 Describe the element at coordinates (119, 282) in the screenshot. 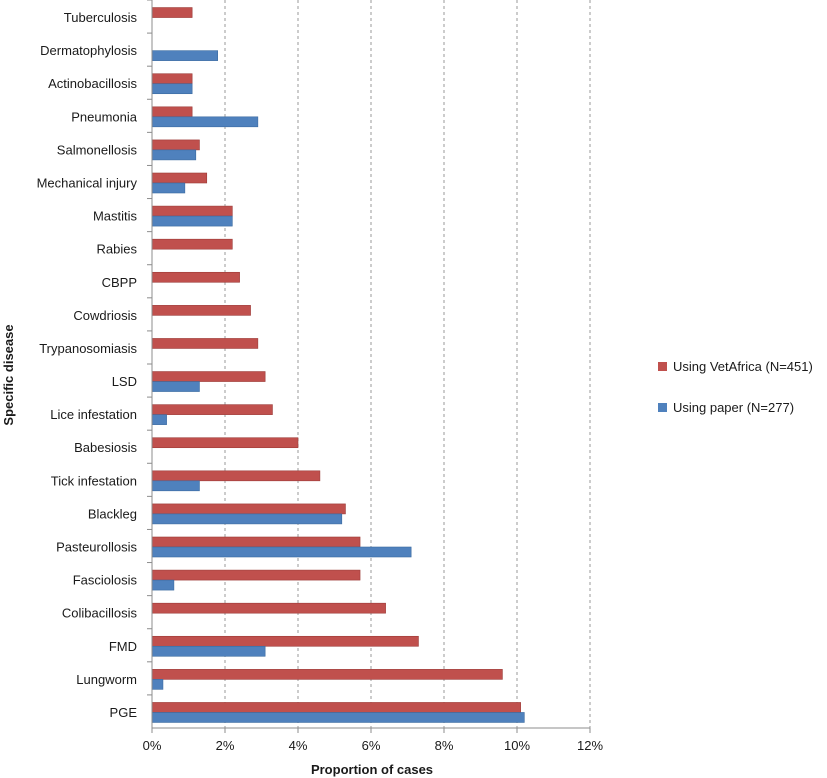

I see `category-label: CBPP` at that location.